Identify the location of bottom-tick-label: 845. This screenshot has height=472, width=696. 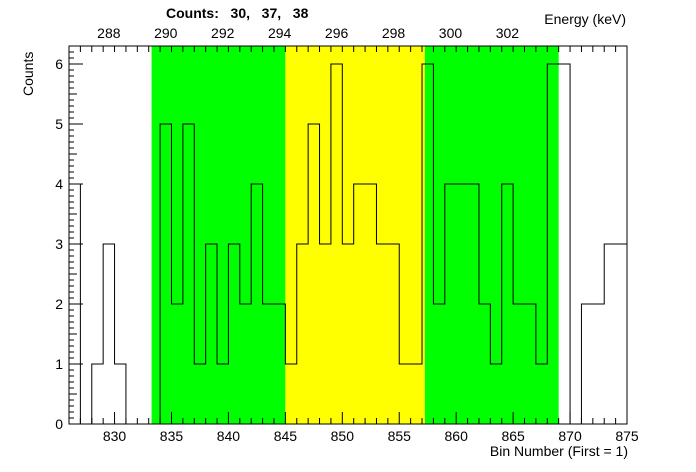
(286, 436).